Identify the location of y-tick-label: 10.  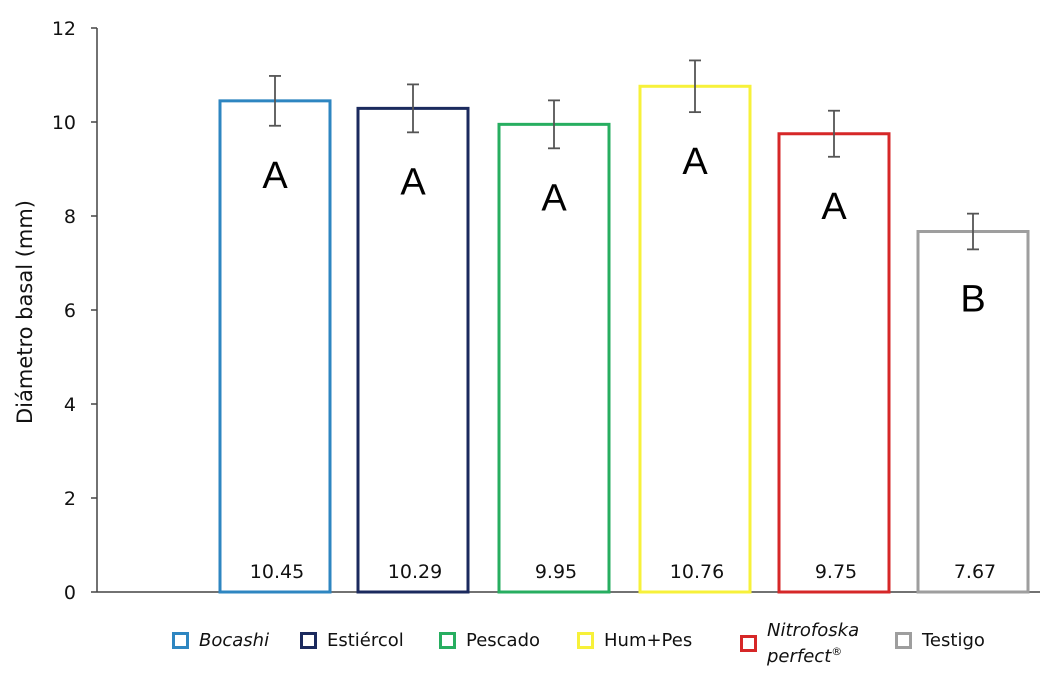
(64, 123).